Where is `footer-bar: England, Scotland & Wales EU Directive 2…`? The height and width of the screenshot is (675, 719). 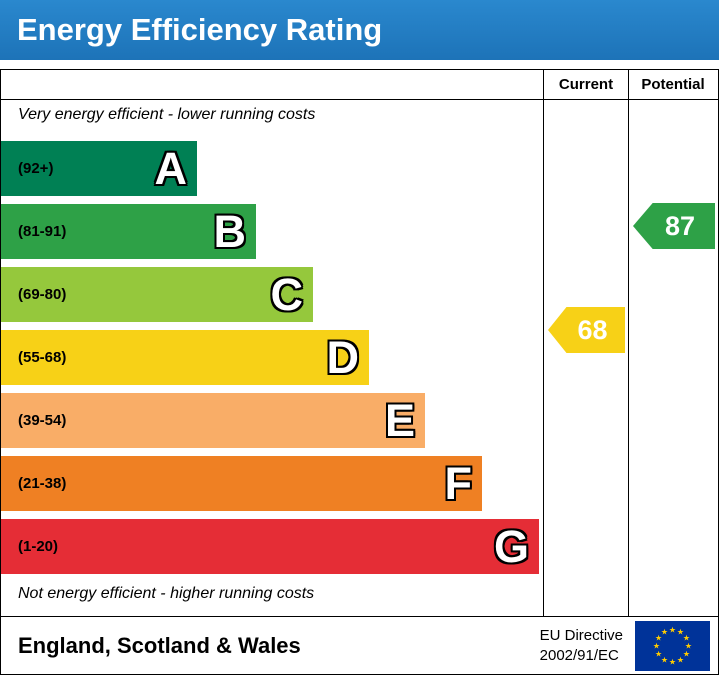 footer-bar: England, Scotland & Wales EU Directive 2… is located at coordinates (359, 646).